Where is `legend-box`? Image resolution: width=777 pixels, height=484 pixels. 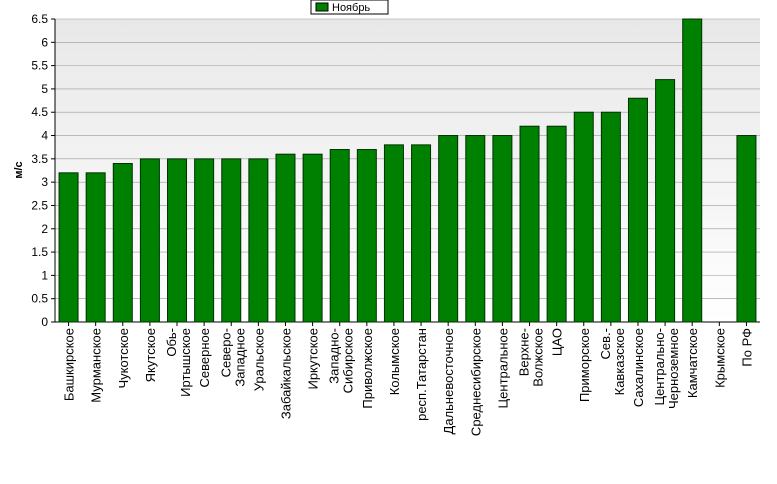 legend-box is located at coordinates (349, 7).